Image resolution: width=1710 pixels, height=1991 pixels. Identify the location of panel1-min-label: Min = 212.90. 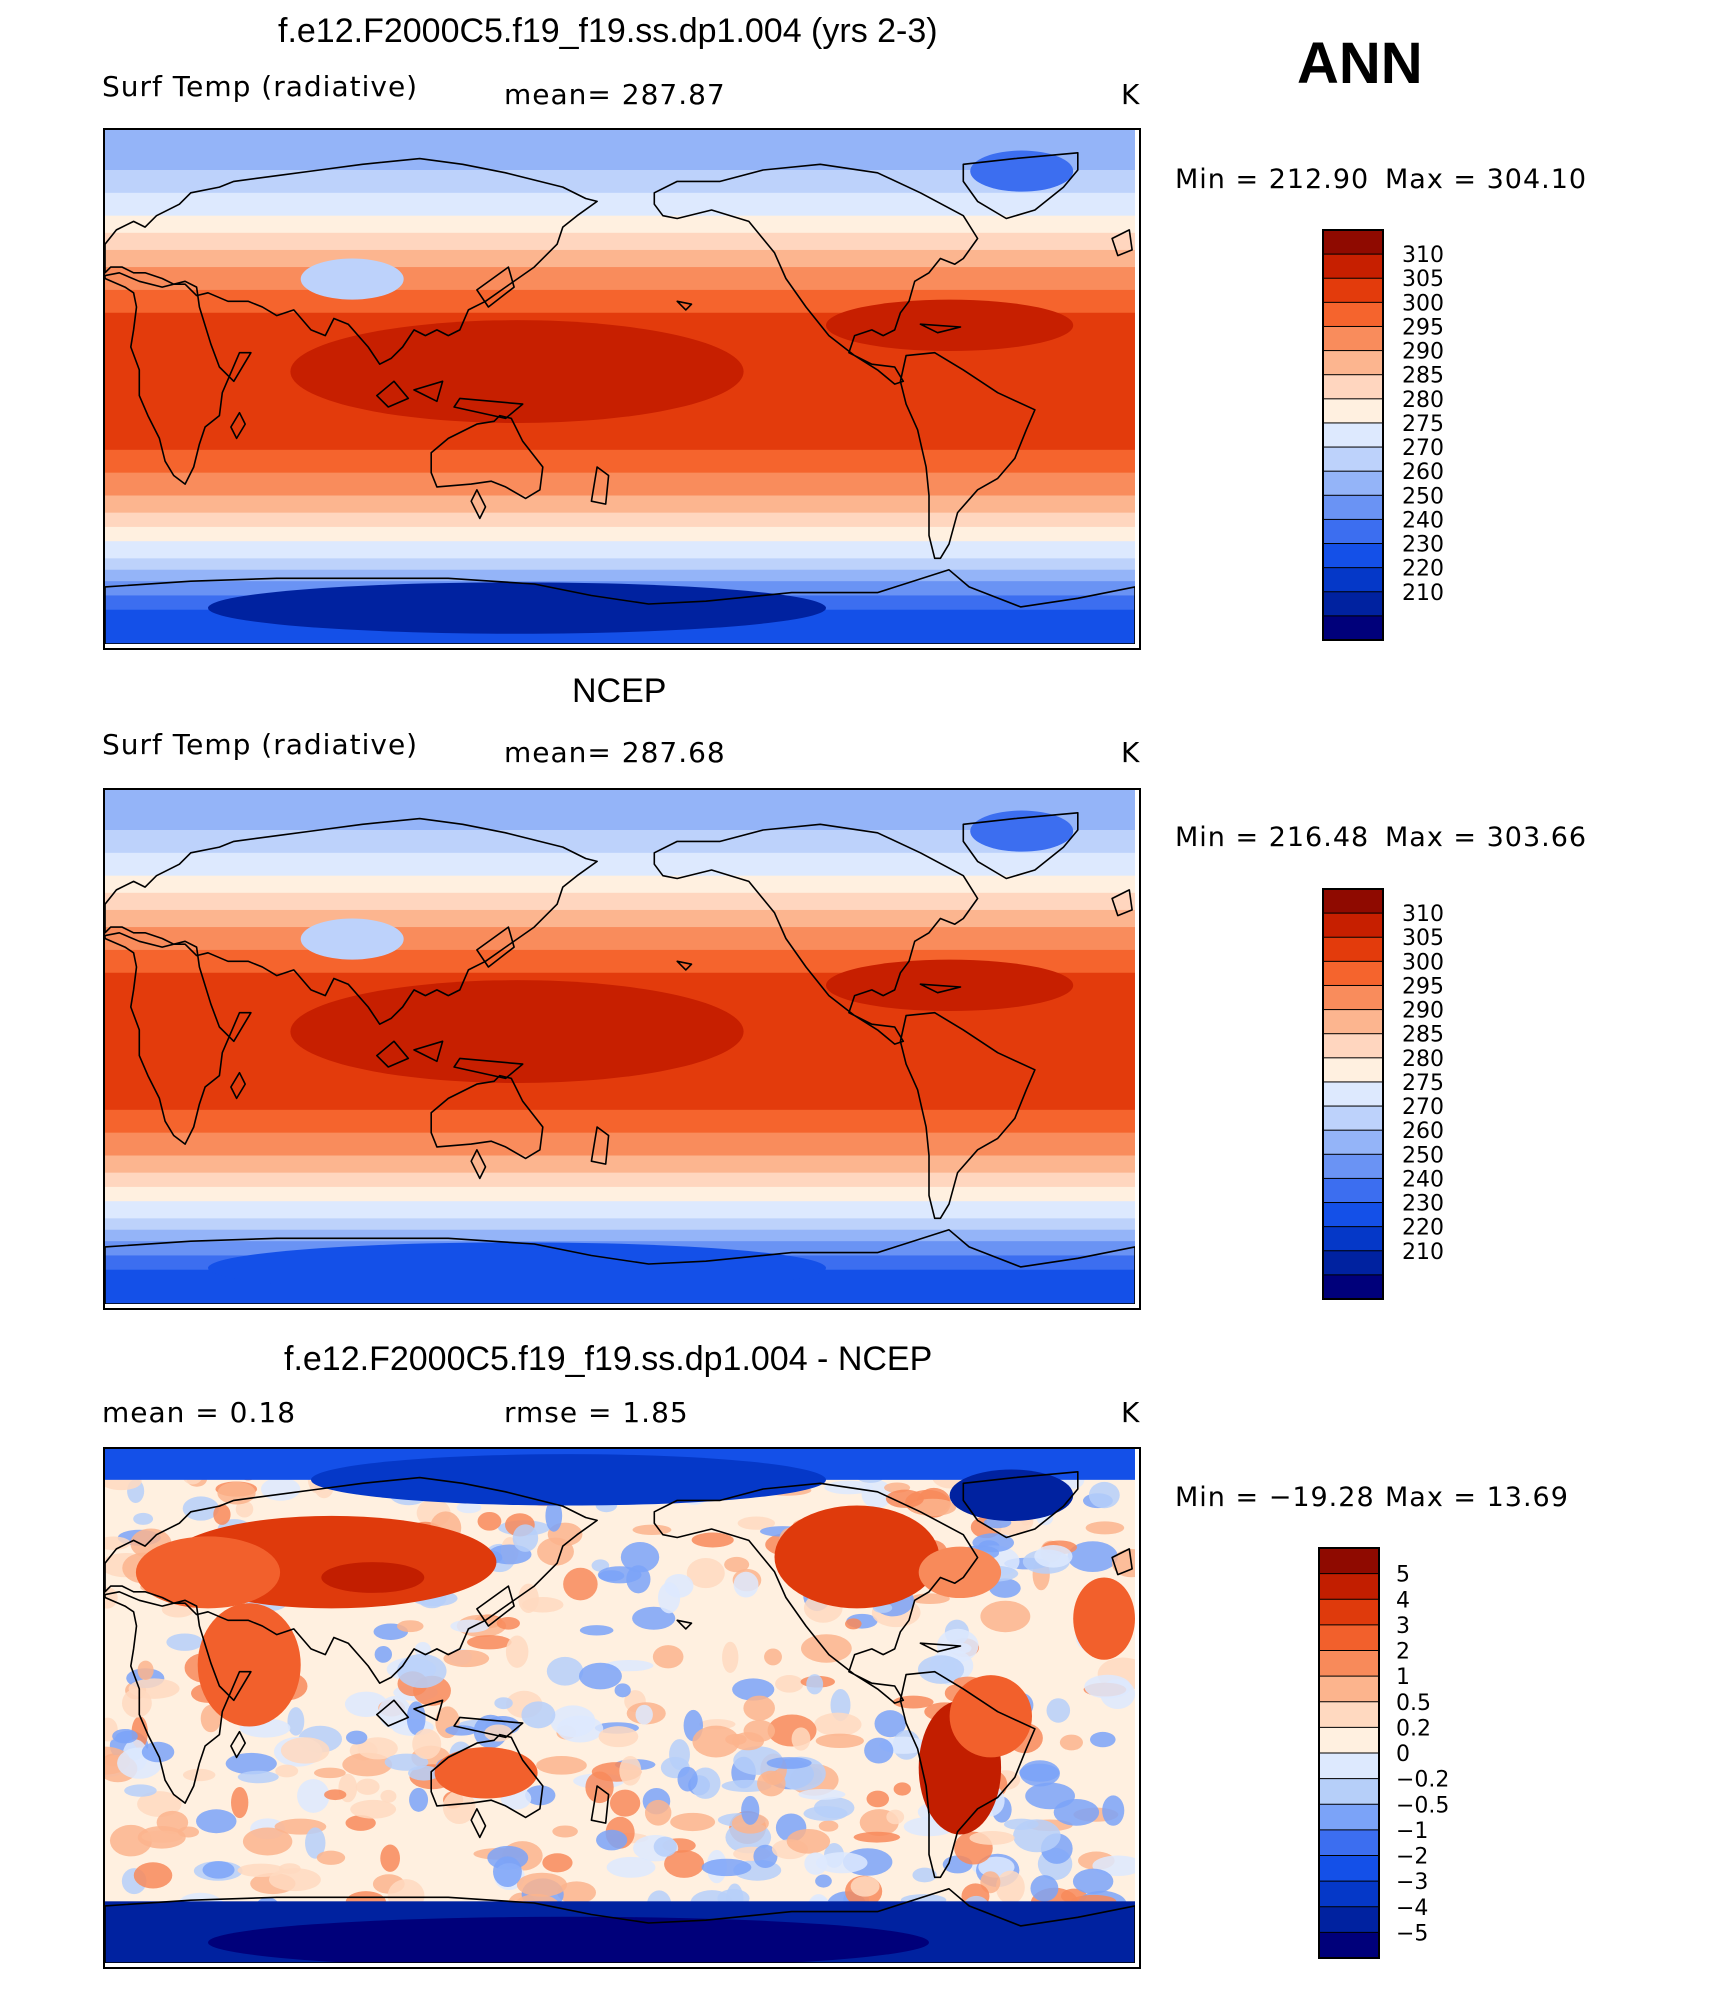
(1272, 179).